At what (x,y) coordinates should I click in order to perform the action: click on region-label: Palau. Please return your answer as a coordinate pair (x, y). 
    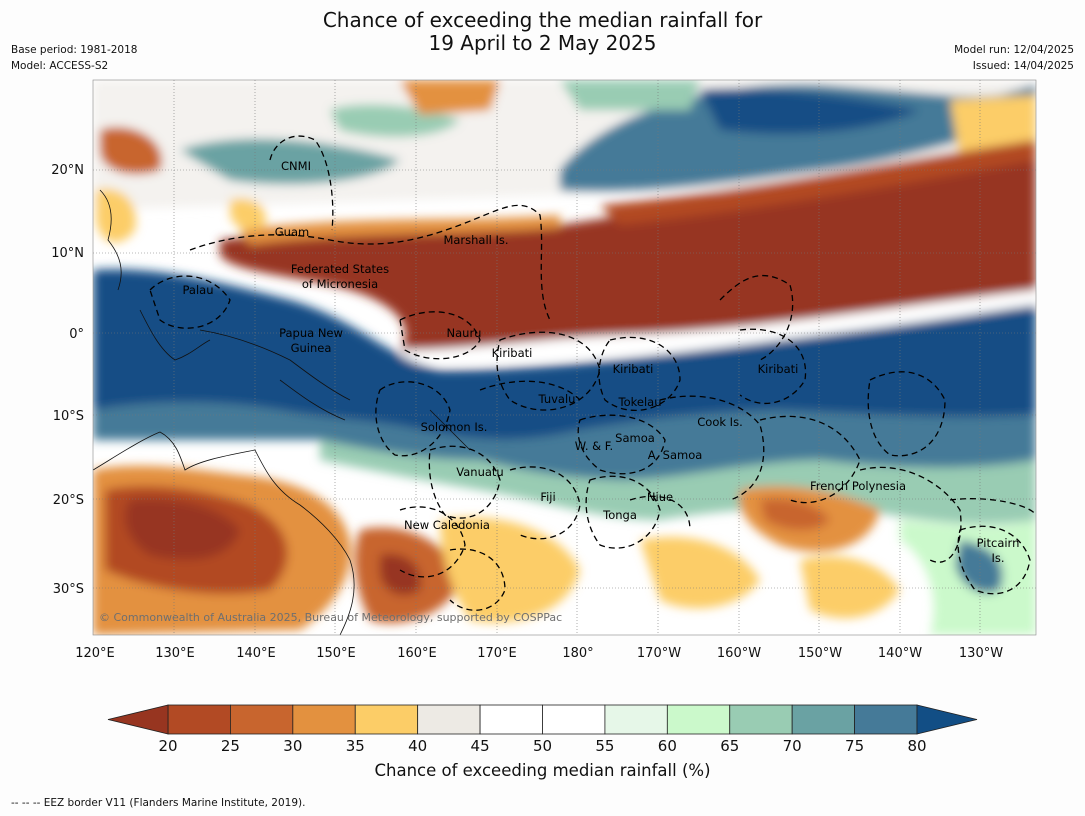
    Looking at the image, I should click on (198, 290).